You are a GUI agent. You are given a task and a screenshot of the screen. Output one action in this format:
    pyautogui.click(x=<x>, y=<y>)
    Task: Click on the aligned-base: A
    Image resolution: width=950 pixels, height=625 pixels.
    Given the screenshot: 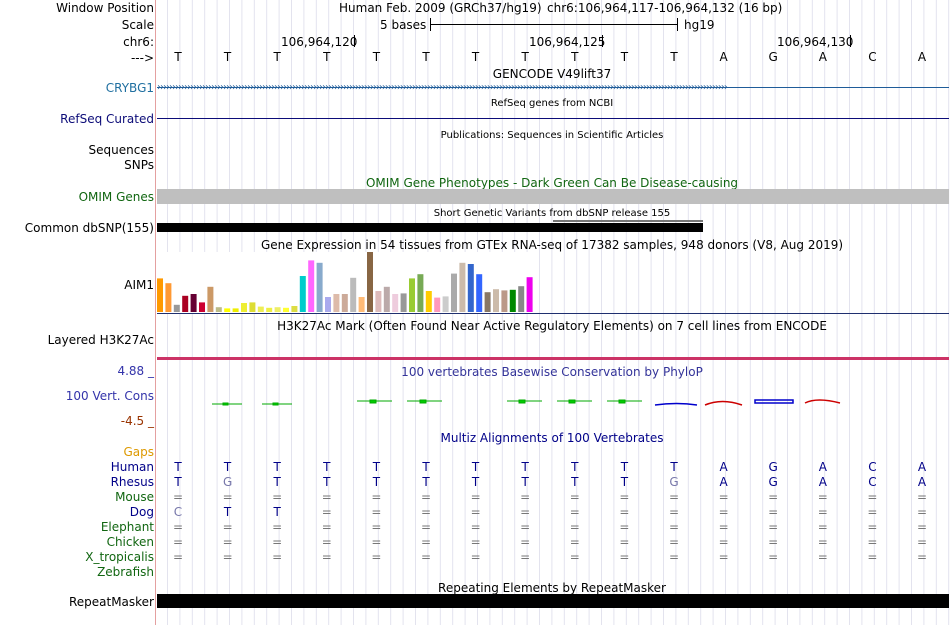 What is the action you would take?
    pyautogui.click(x=822, y=482)
    